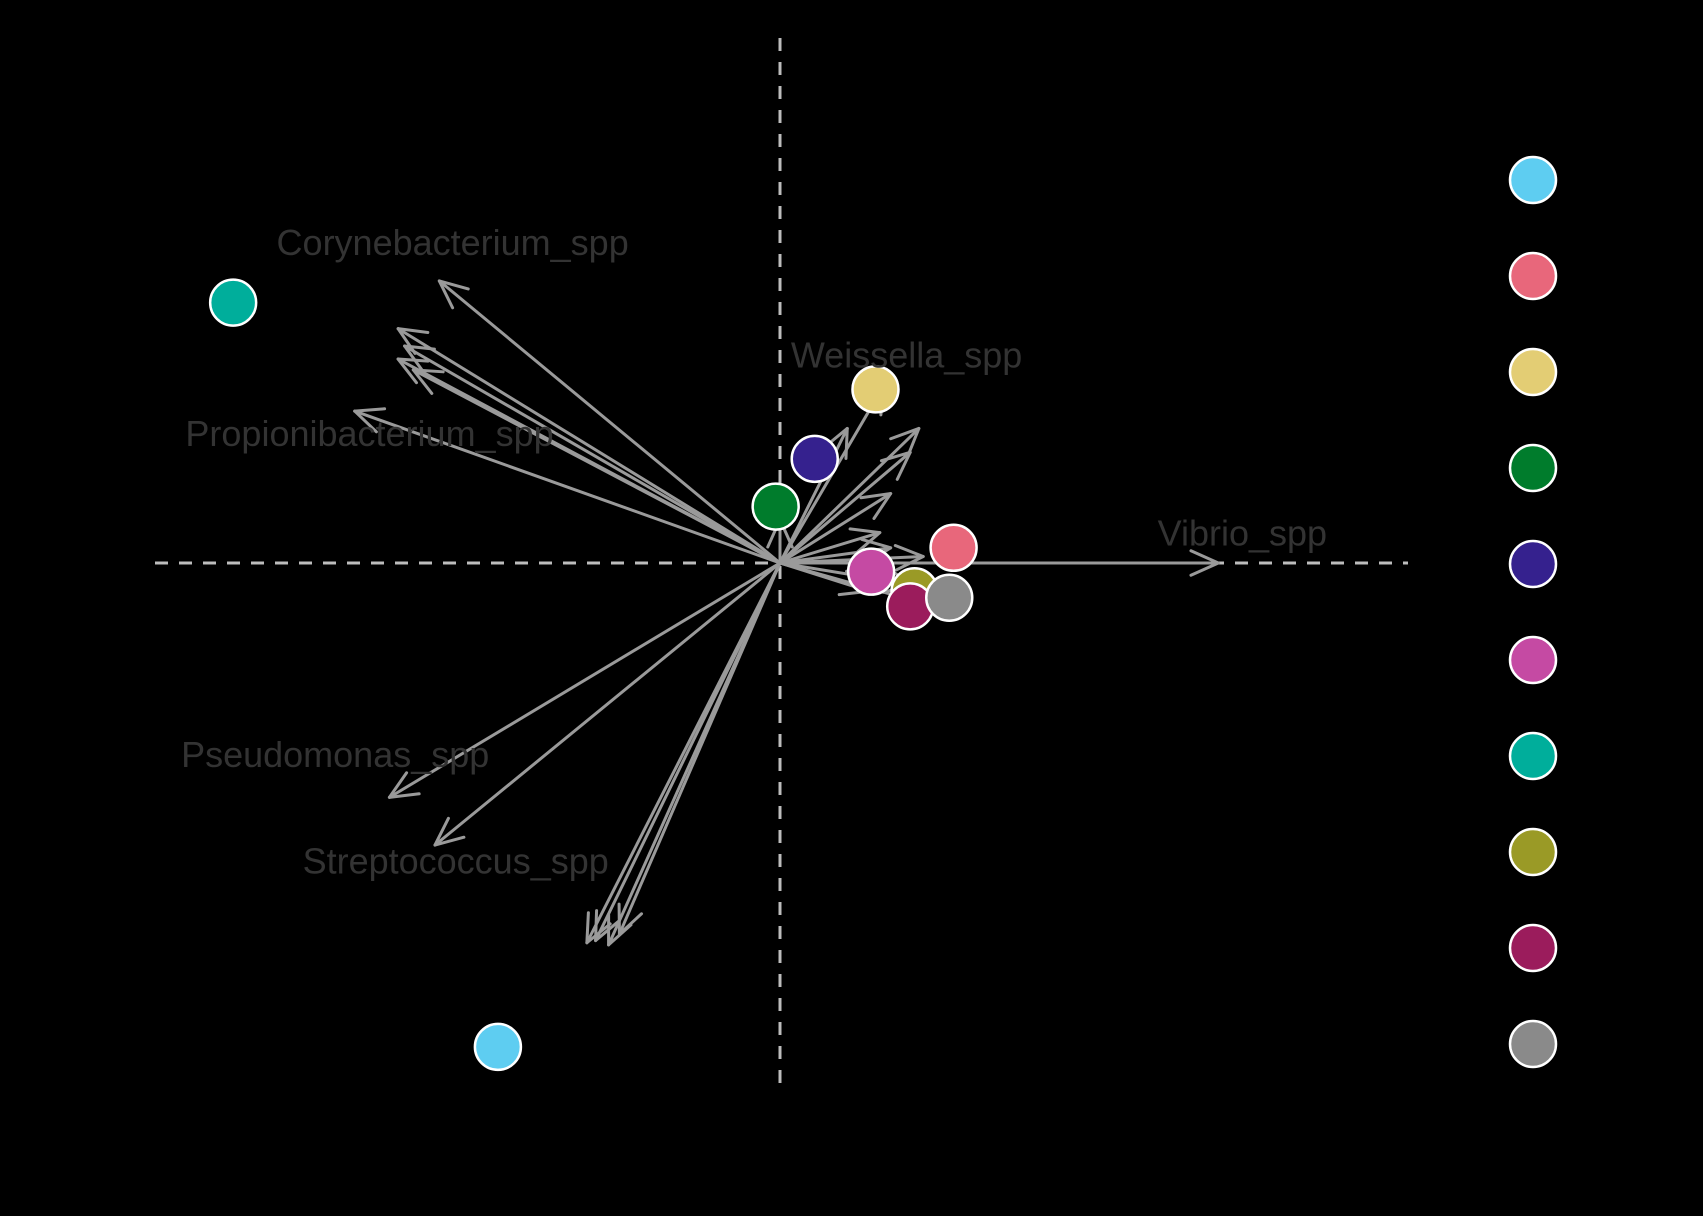  I want to click on arrow-label: Streptococcus_spp, so click(456, 860).